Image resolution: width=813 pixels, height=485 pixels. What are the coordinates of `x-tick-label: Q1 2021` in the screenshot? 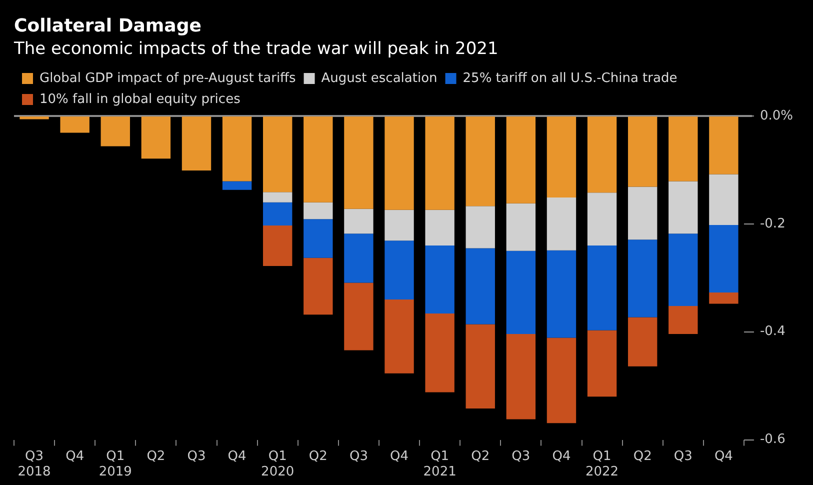 It's located at (439, 464).